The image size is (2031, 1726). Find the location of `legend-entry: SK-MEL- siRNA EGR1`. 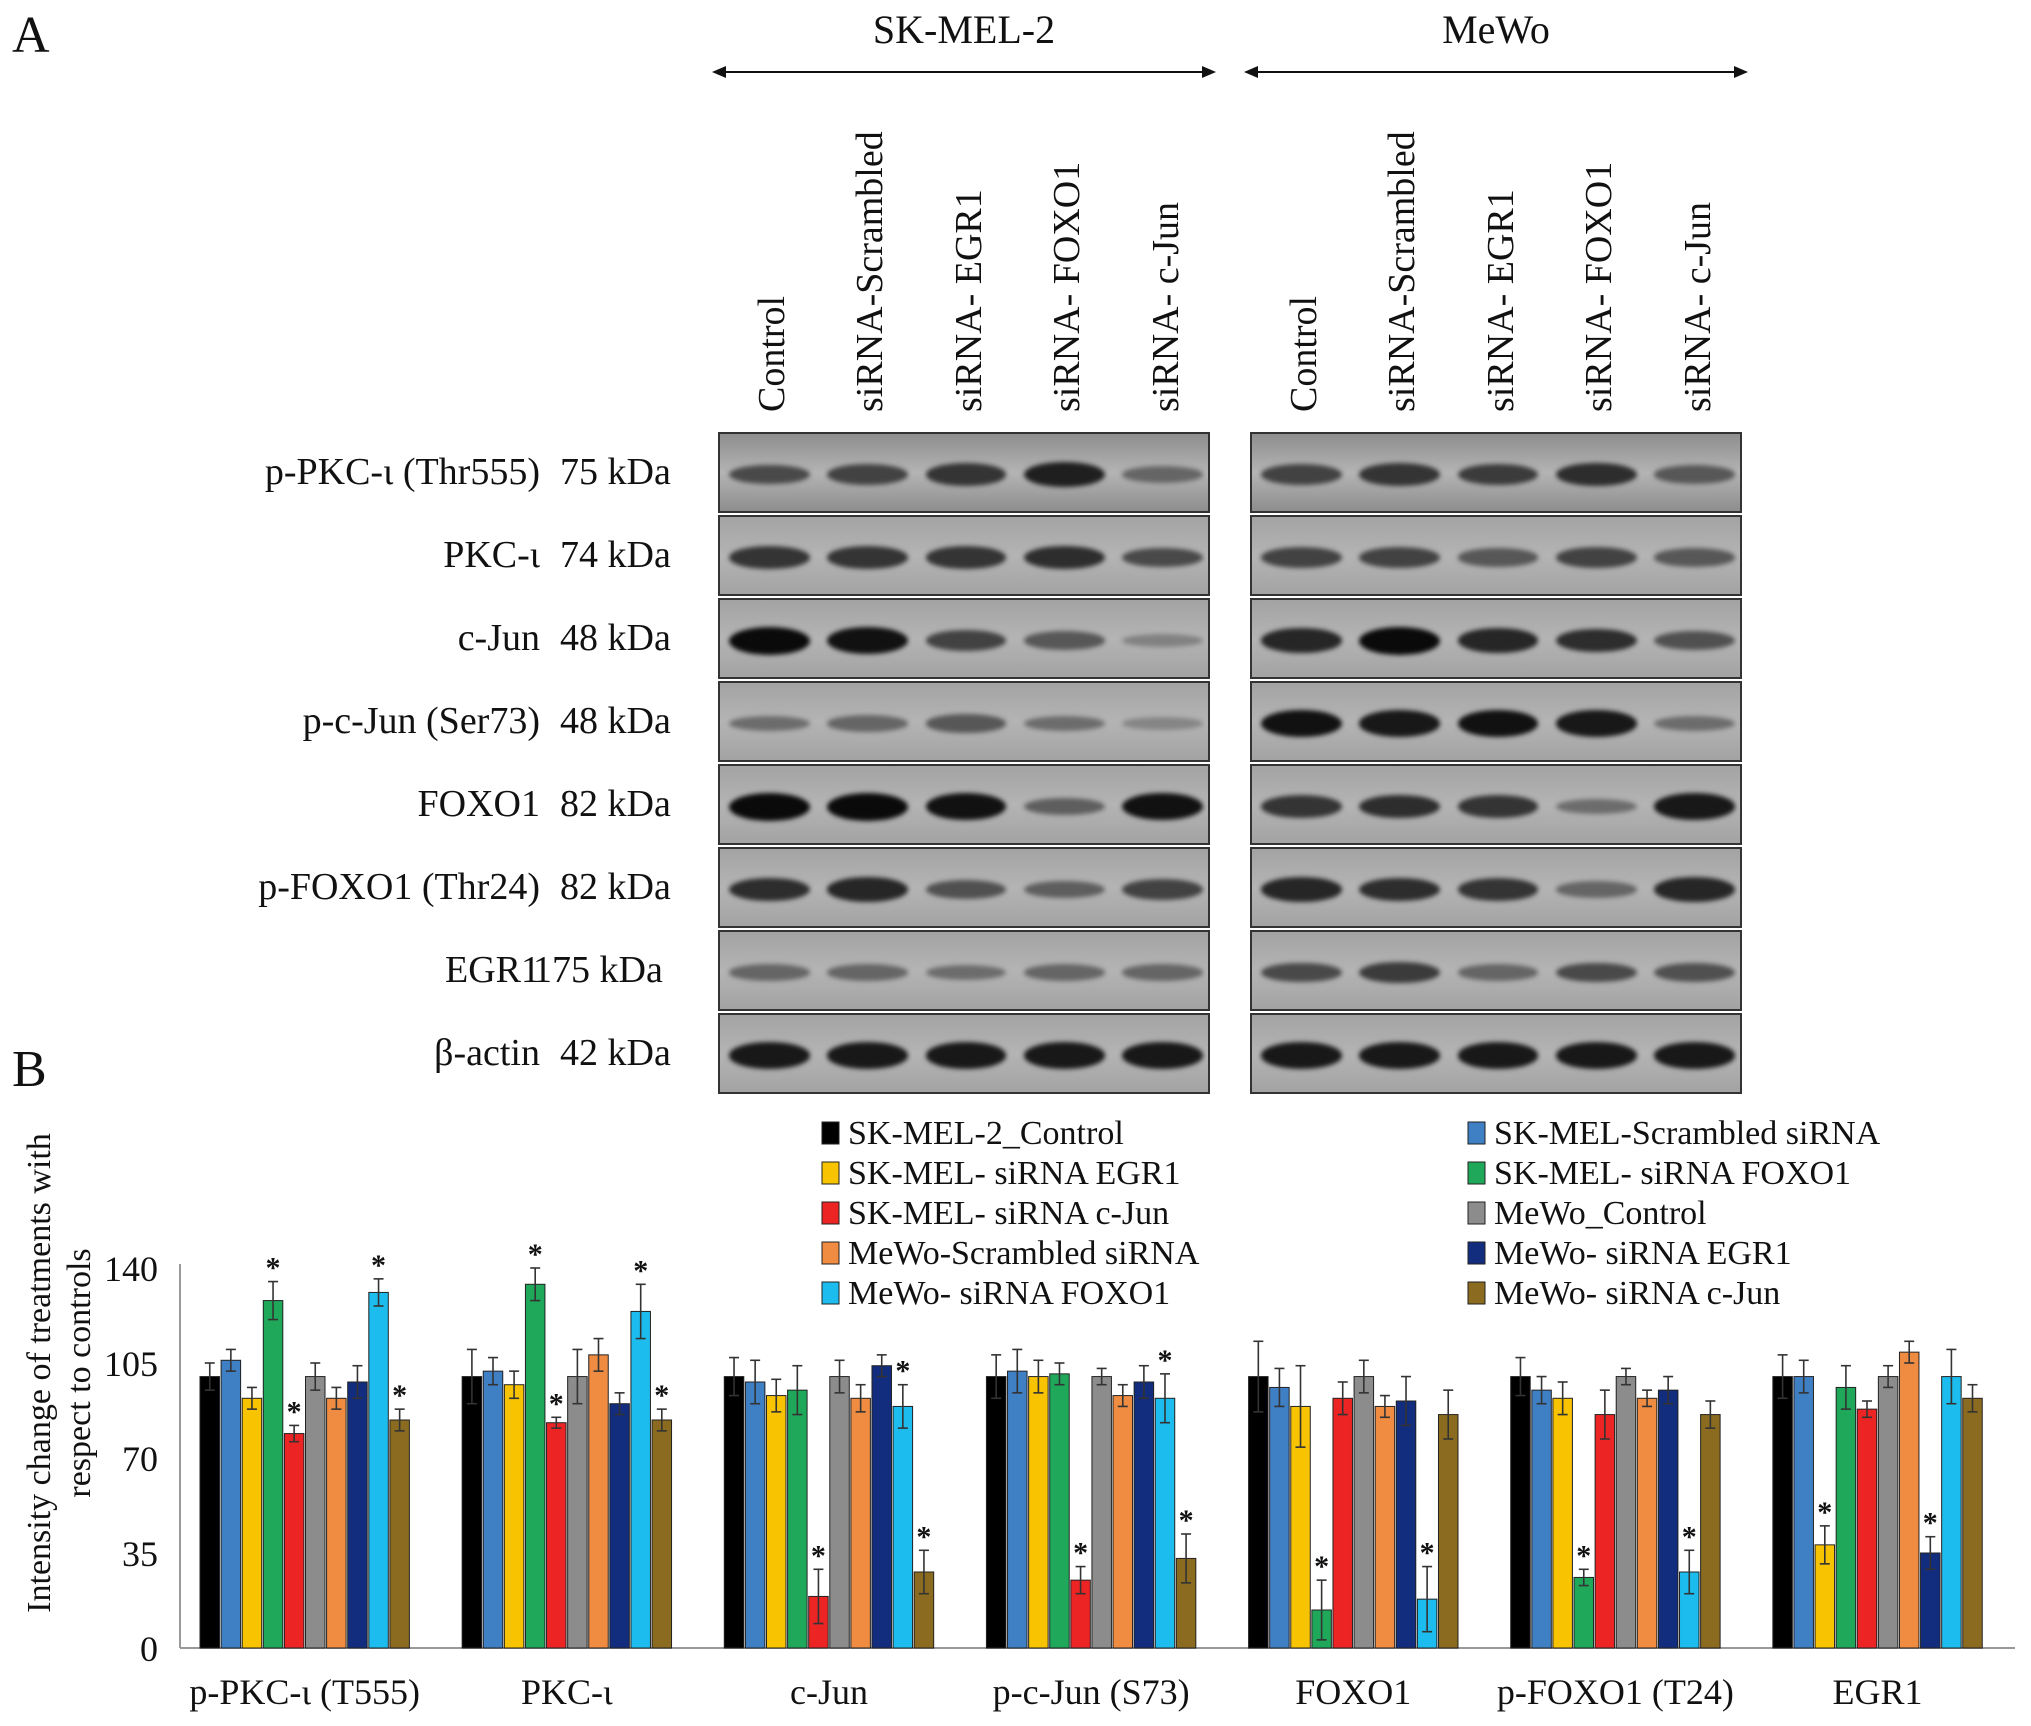

legend-entry: SK-MEL- siRNA EGR1 is located at coordinates (1014, 1173).